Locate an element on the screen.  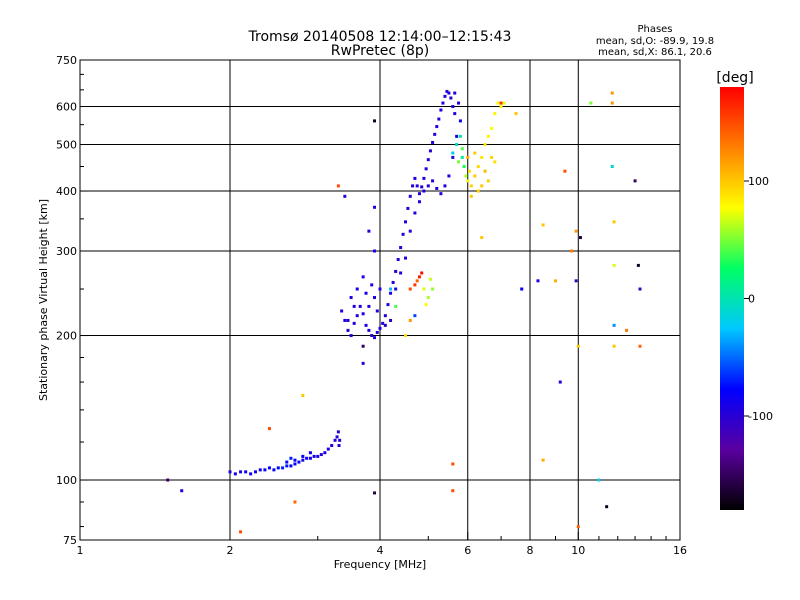
x-tick-label: 1 is located at coordinates (80, 550).